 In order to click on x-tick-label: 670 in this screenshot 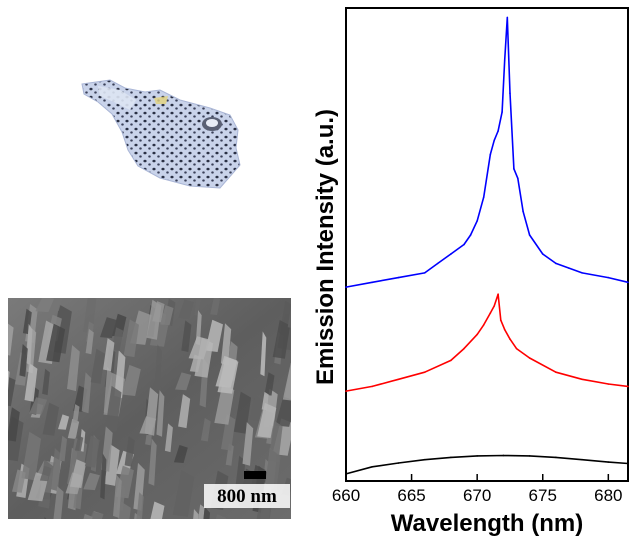, I will do `click(477, 495)`.